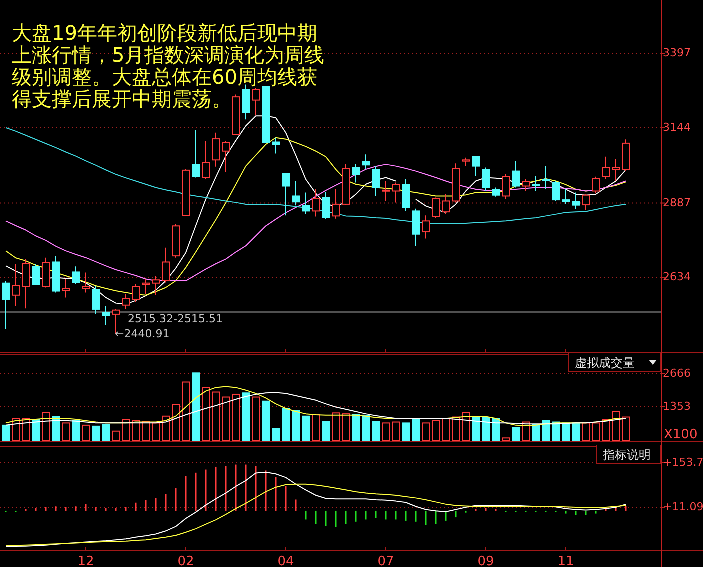  I want to click on y-tick-label: 2634, so click(677, 277).